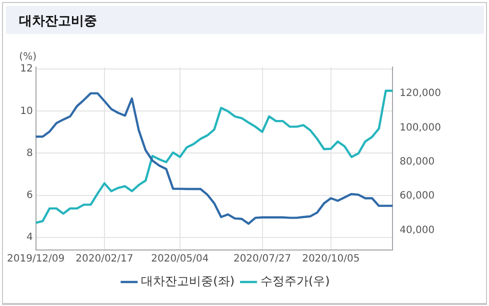  Describe the element at coordinates (36, 259) in the screenshot. I see `x-tick-label: 2019/12/09` at that location.